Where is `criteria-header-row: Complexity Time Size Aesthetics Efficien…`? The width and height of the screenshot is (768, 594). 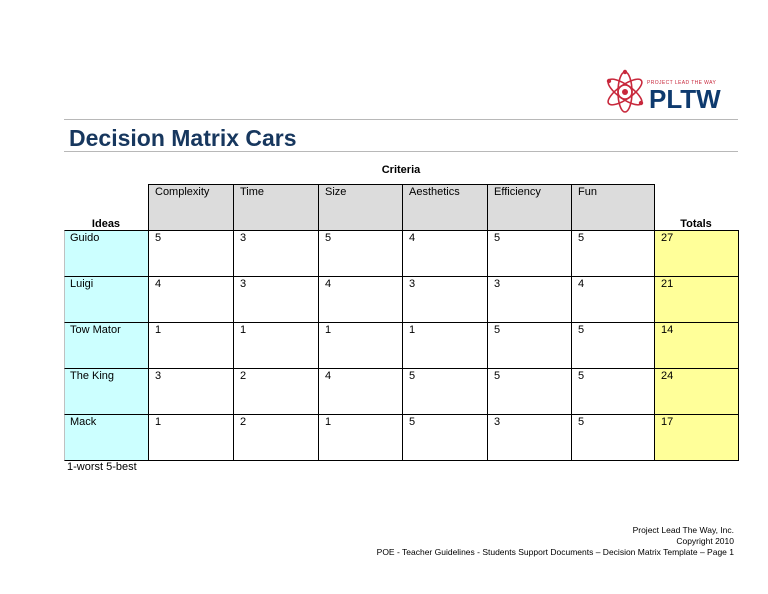
criteria-header-row: Complexity Time Size Aesthetics Efficien… is located at coordinates (401, 207).